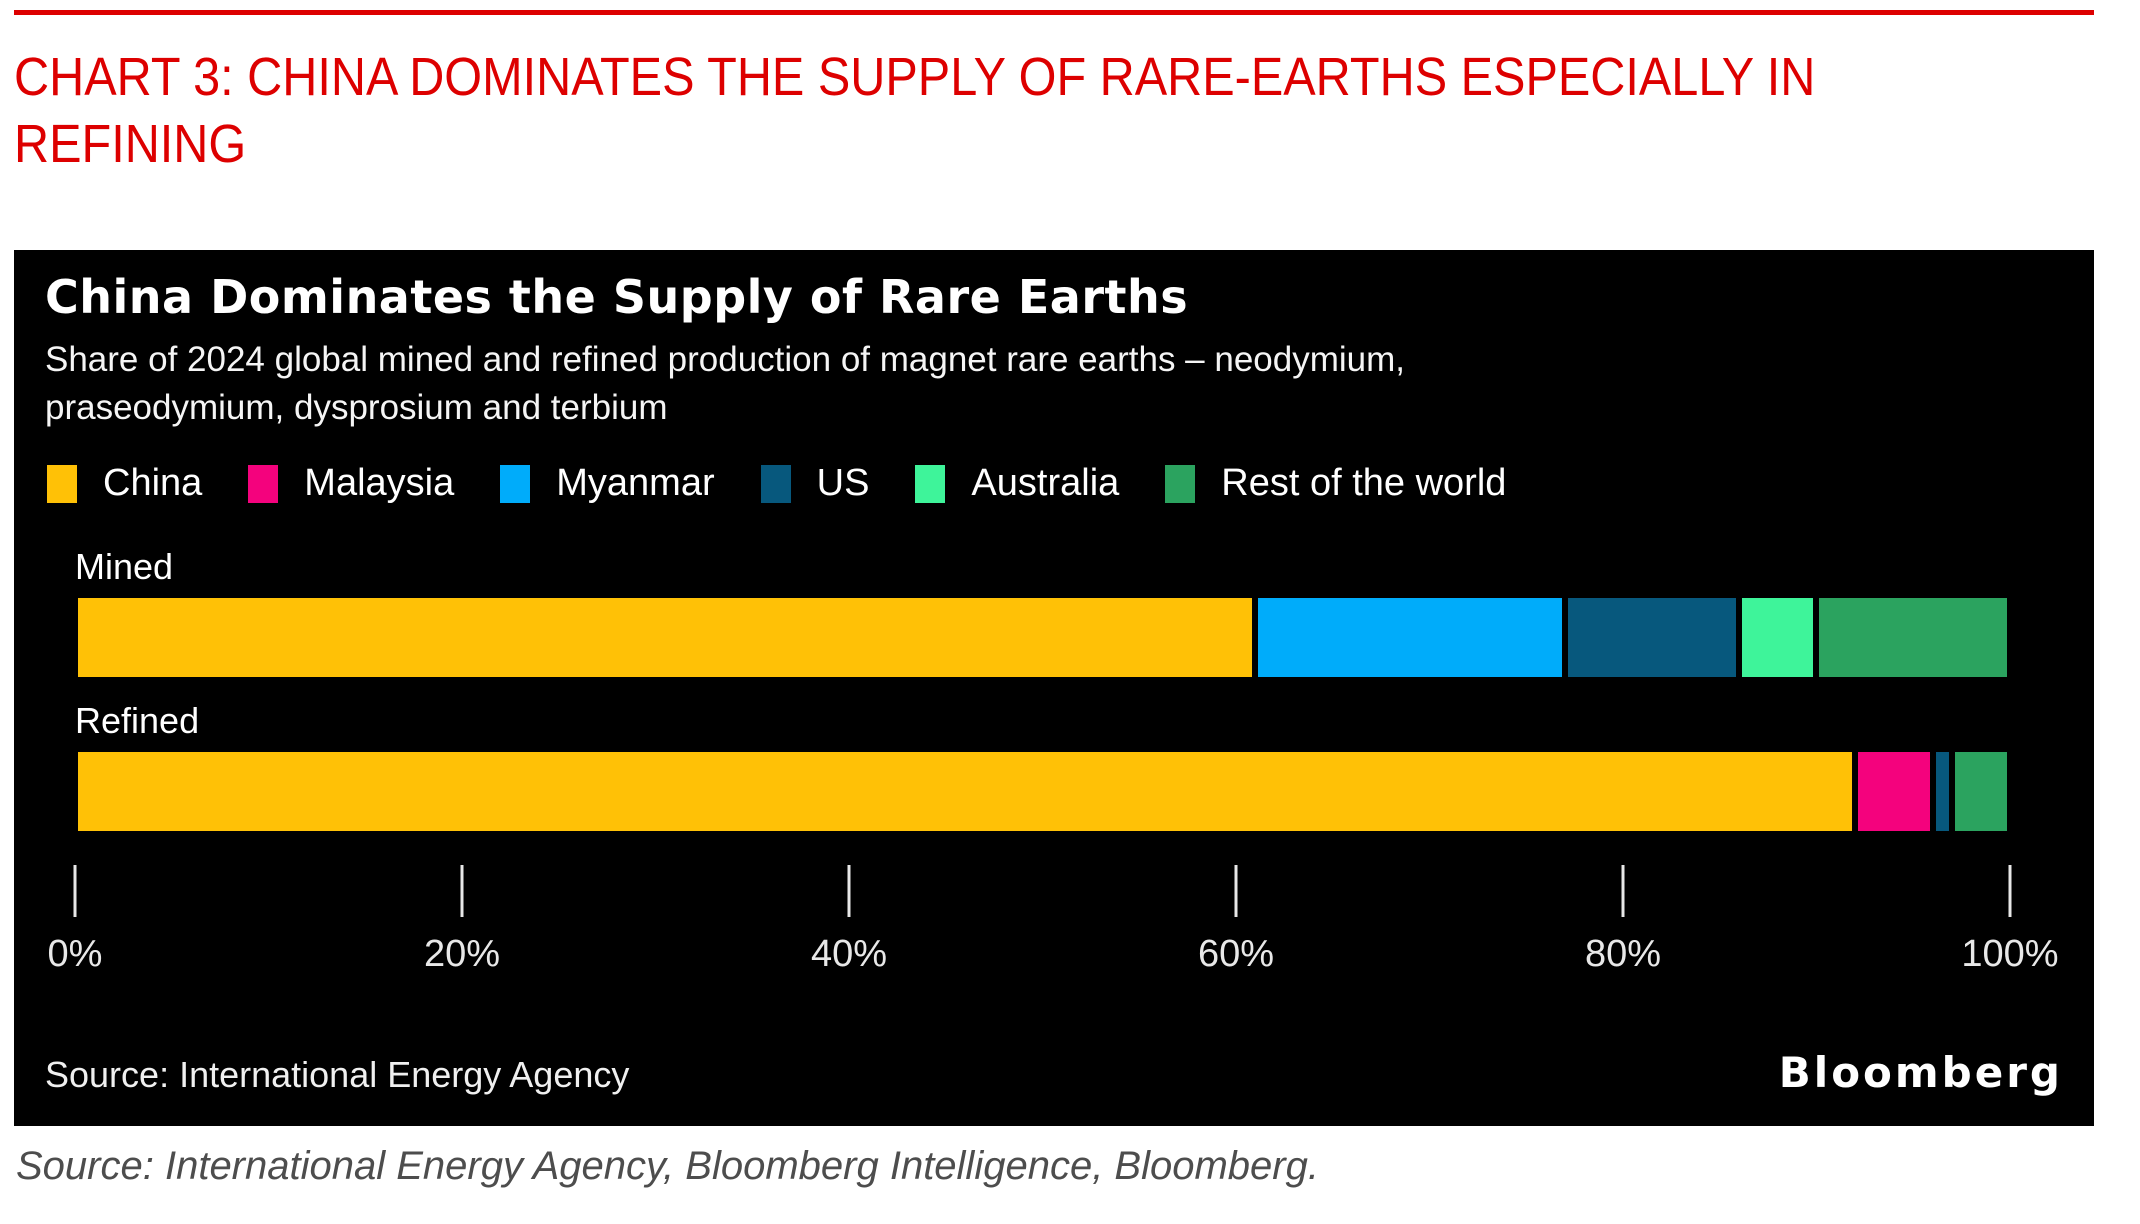 This screenshot has width=2140, height=1224. What do you see at coordinates (263, 483) in the screenshot?
I see `legend-swatch-malaysia` at bounding box center [263, 483].